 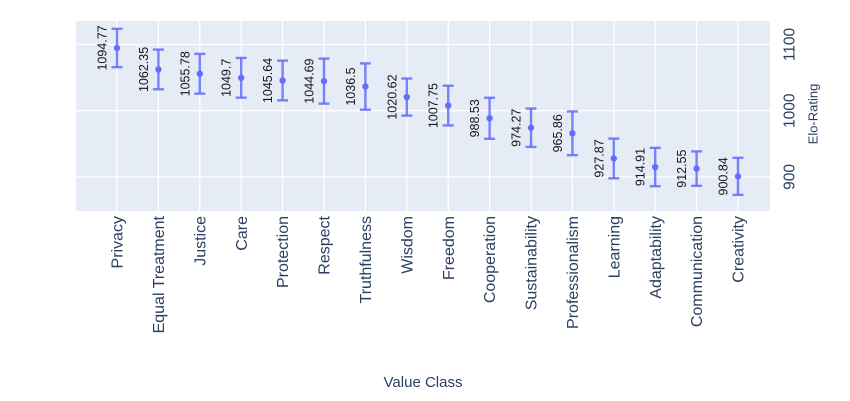 What do you see at coordinates (449, 248) in the screenshot?
I see `x-tick-label: Freedom` at bounding box center [449, 248].